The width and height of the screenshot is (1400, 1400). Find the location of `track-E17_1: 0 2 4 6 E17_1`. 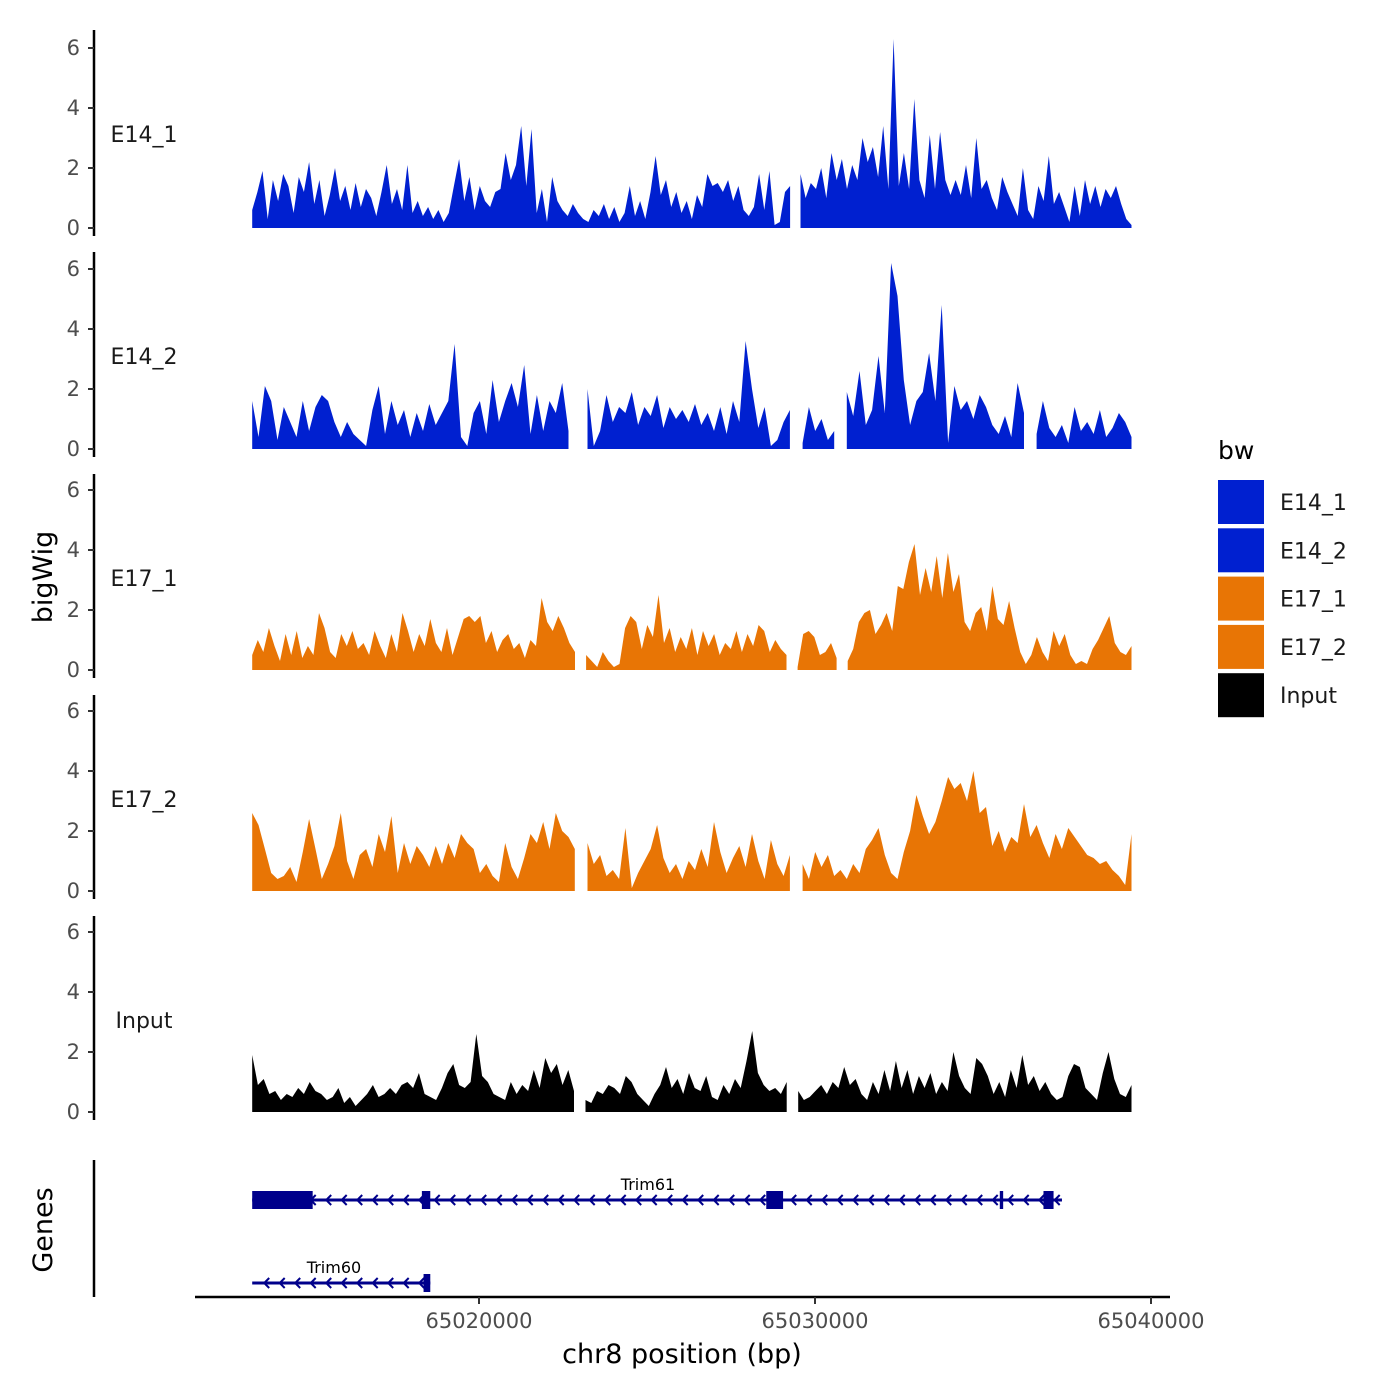

track-E17_1: 0 2 4 6 E17_1 is located at coordinates (599, 578).